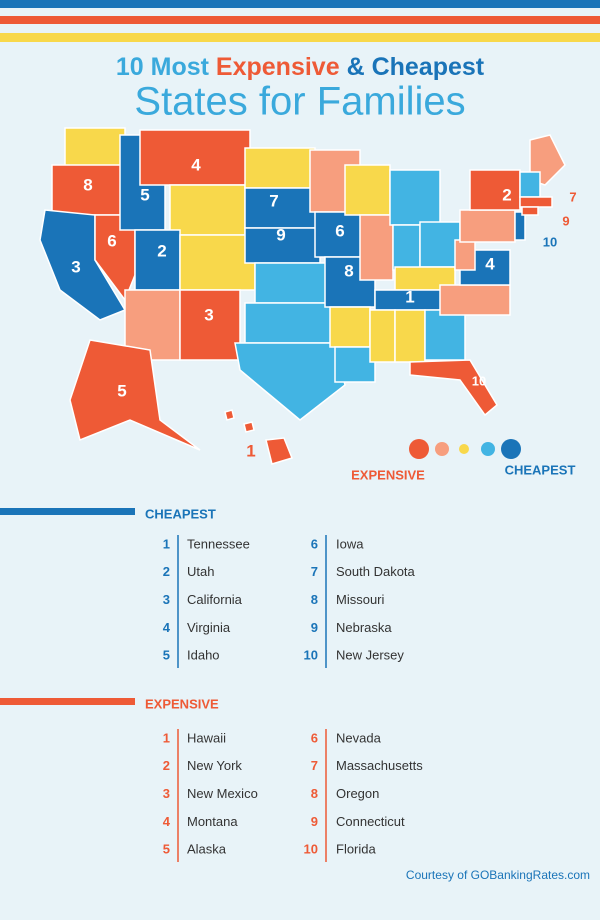  Describe the element at coordinates (215, 599) in the screenshot. I see `state-name: California` at that location.